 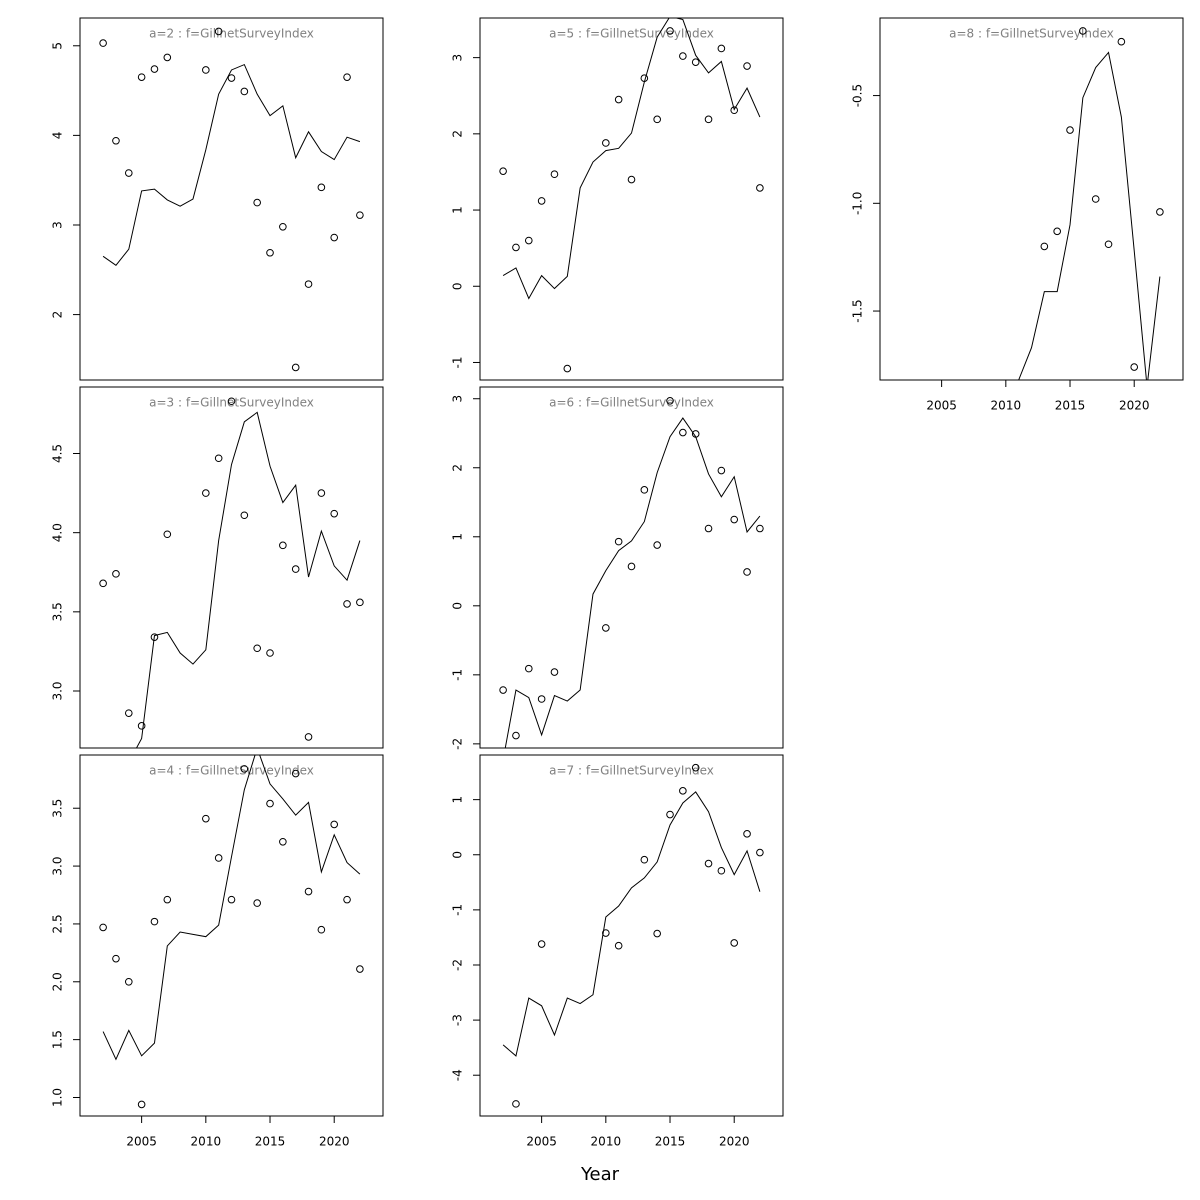 What do you see at coordinates (458, 134) in the screenshot?
I see `y-tick-label: 2` at bounding box center [458, 134].